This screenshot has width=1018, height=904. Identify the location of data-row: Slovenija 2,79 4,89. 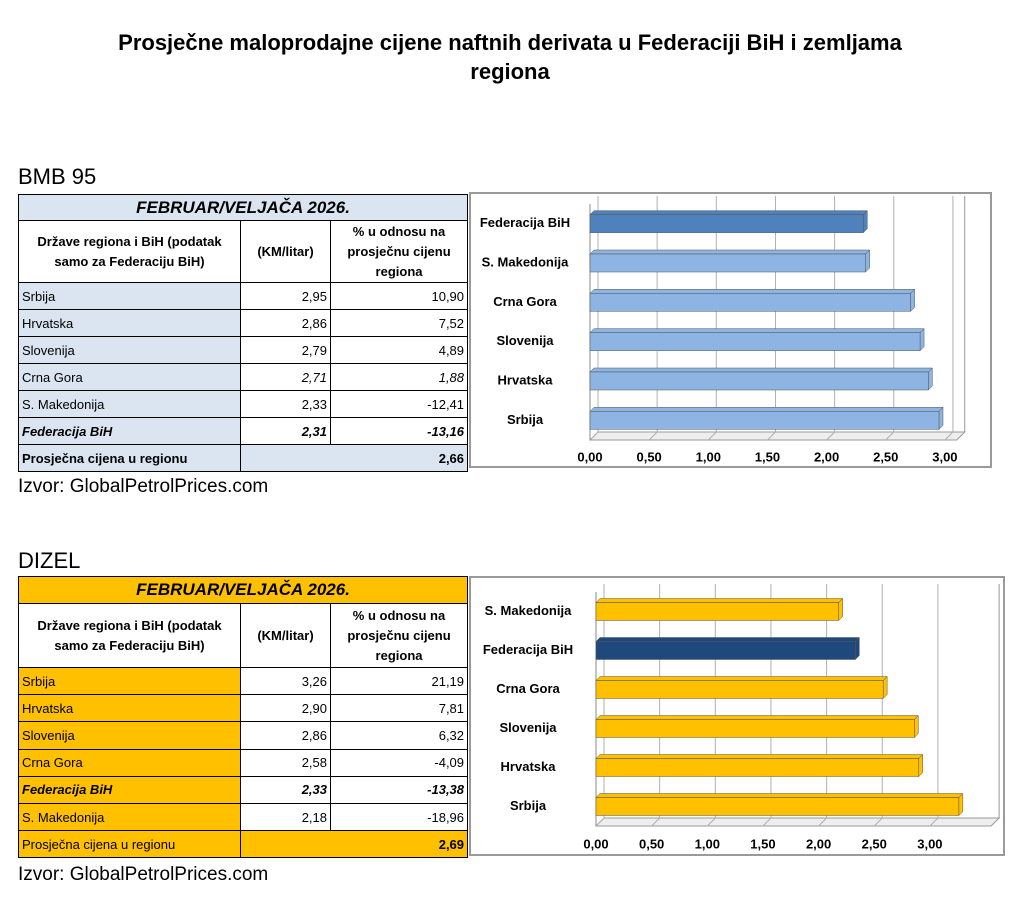
(243, 350).